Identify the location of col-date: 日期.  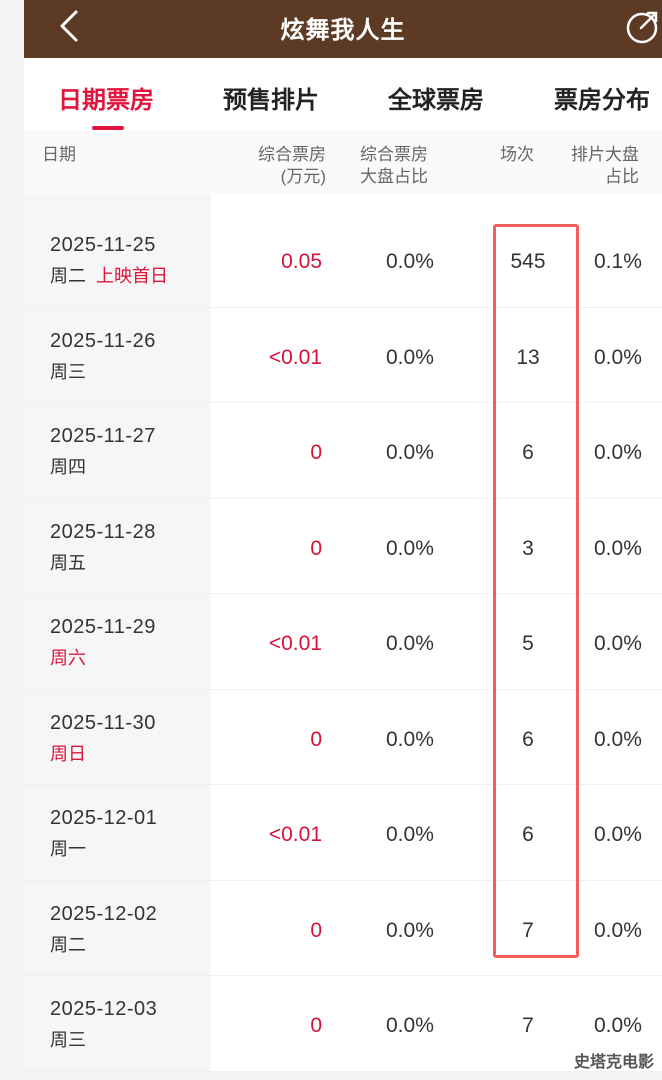
(59, 154).